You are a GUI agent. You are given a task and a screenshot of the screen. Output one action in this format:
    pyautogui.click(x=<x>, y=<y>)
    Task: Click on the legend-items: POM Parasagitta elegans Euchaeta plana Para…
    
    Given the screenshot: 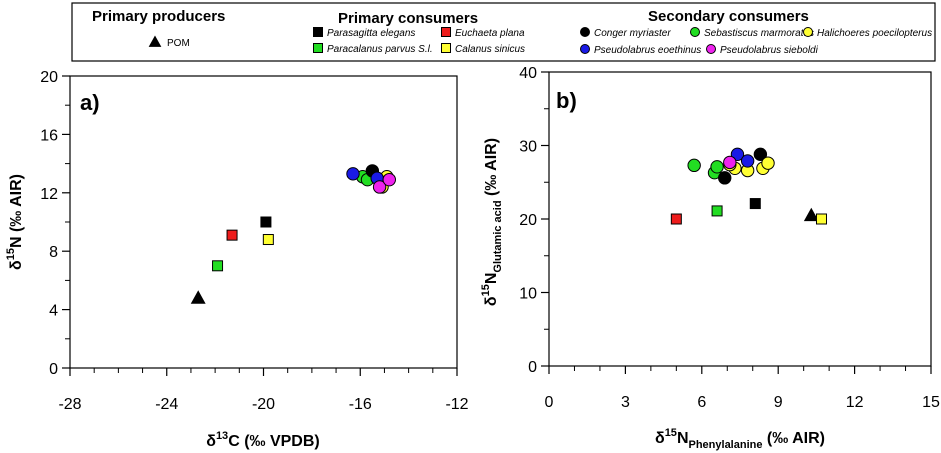 What is the action you would take?
    pyautogui.click(x=540, y=41)
    